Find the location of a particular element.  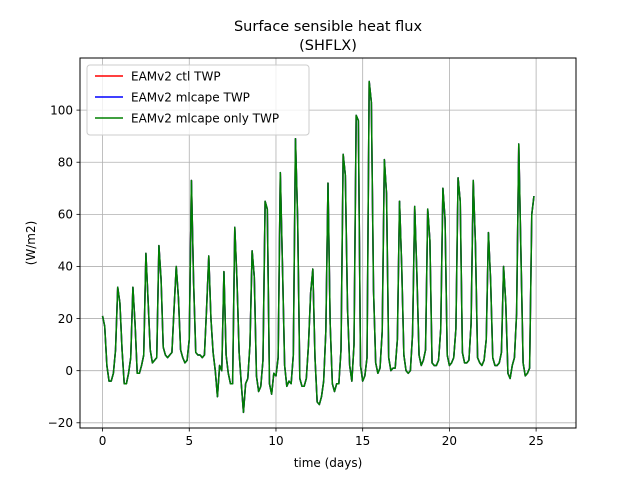

y-tick-label: 20 is located at coordinates (65, 319).